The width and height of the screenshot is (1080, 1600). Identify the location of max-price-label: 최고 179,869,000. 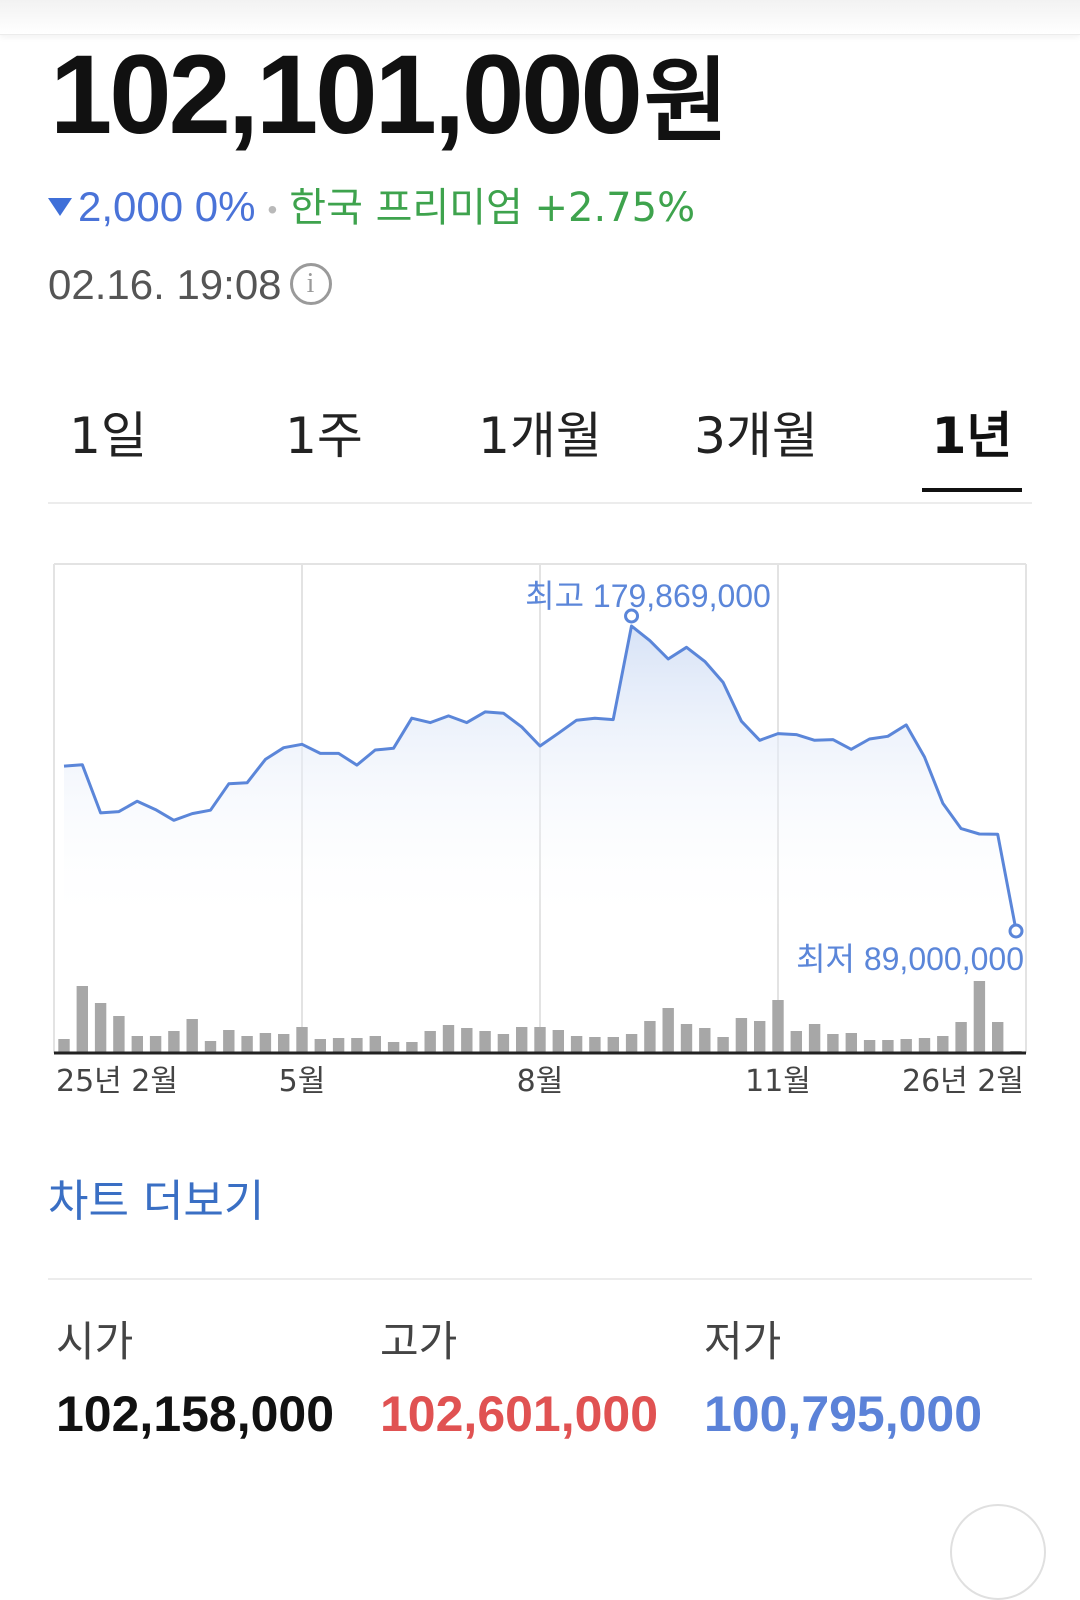
(648, 596).